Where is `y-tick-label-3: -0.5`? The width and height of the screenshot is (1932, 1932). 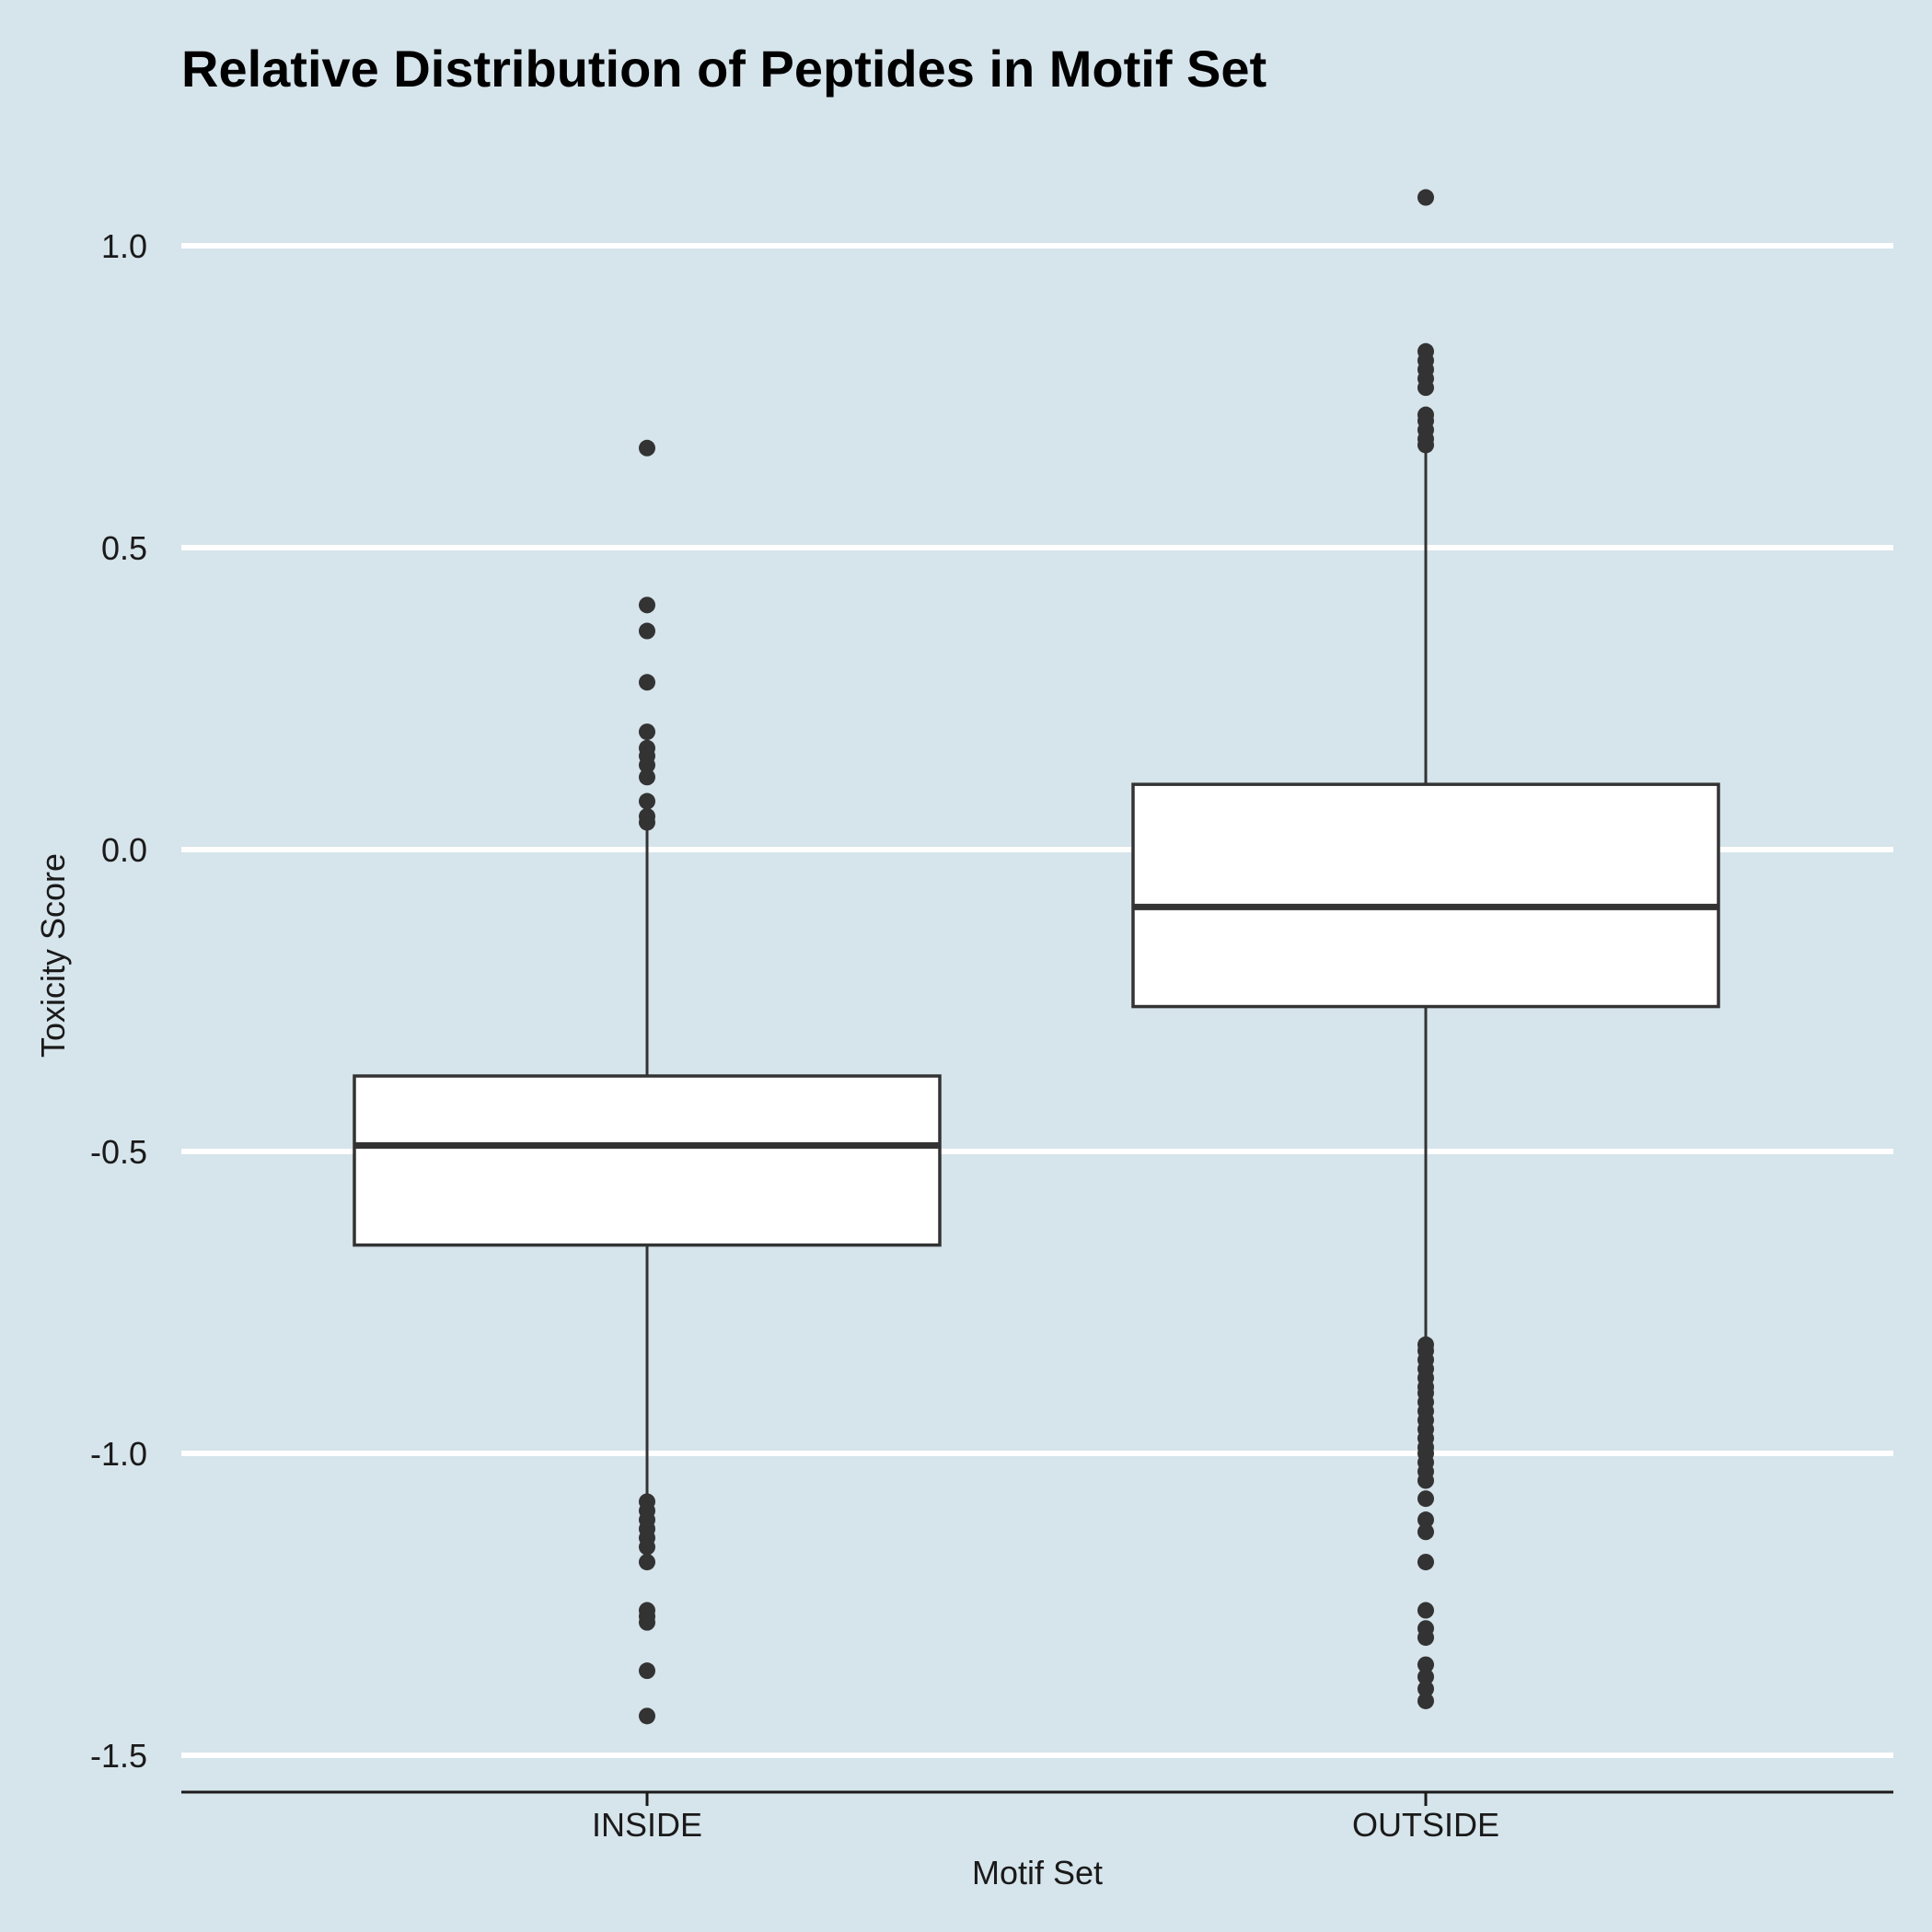
y-tick-label-3: -0.5 is located at coordinates (119, 1152).